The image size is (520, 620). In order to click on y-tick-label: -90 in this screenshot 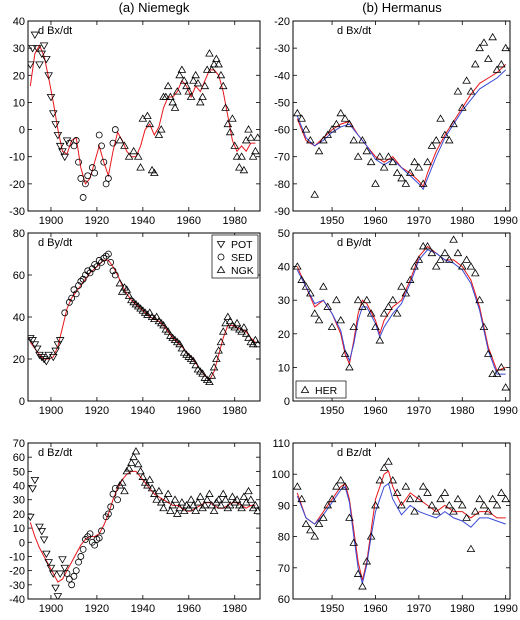, I will do `click(282, 212)`.